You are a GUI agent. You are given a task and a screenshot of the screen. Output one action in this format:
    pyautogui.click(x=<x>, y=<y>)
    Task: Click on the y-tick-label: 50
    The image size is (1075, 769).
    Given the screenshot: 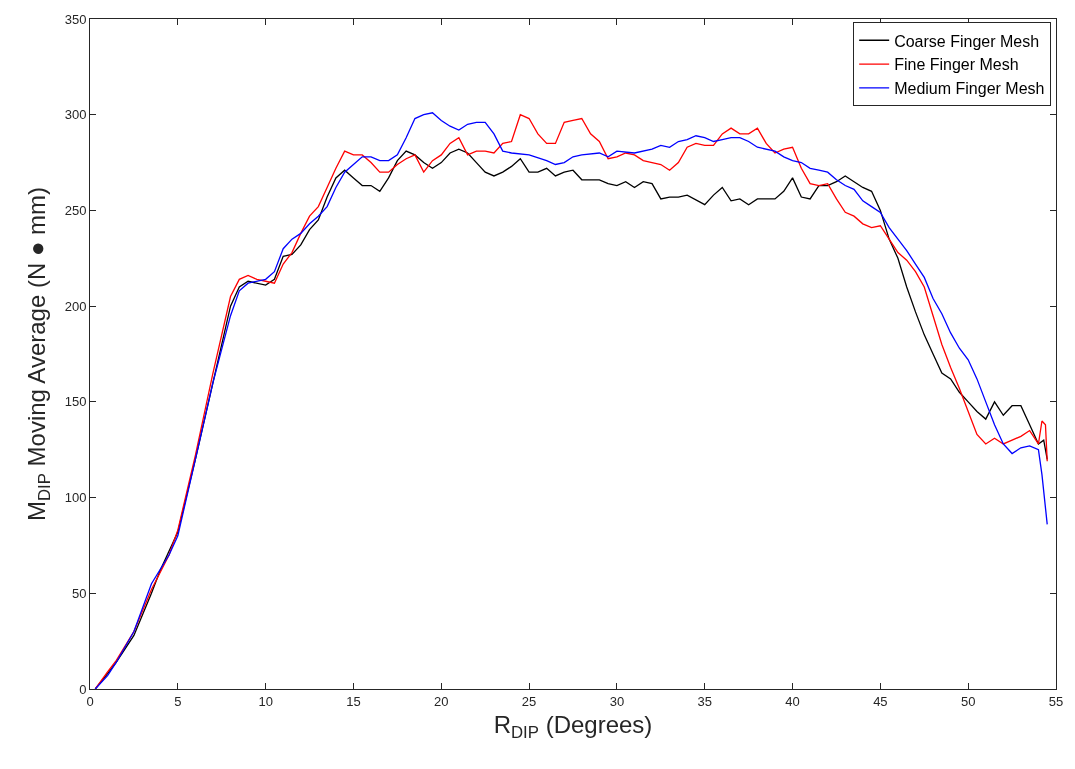 What is the action you would take?
    pyautogui.click(x=79, y=593)
    